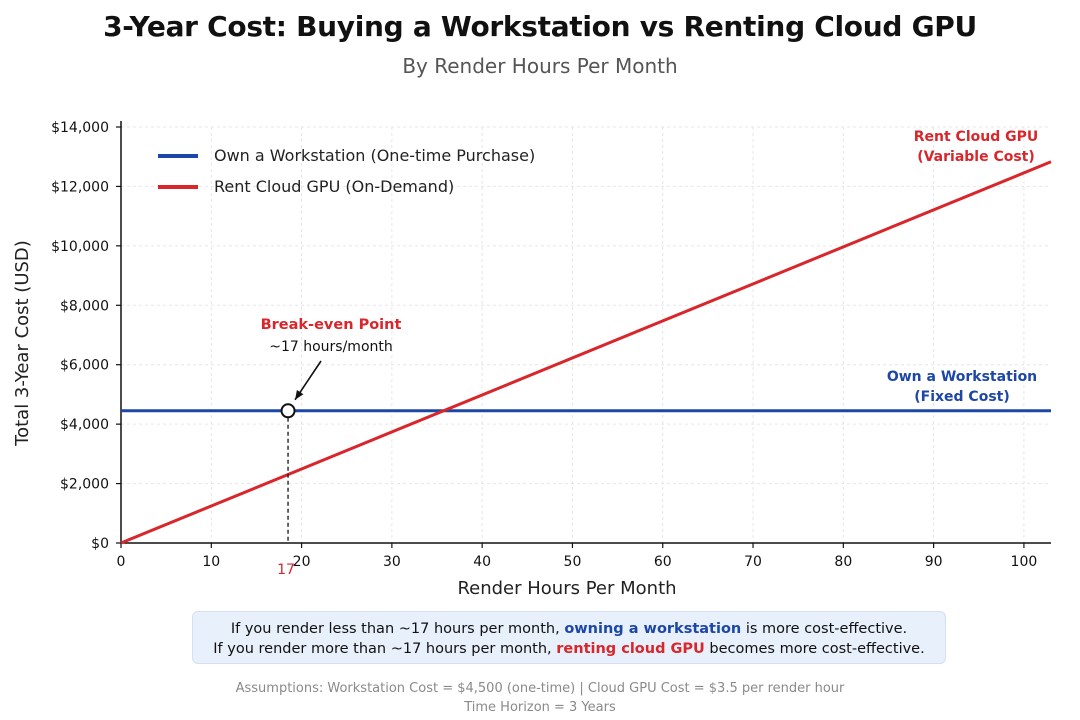  I want to click on callout-line2-highlight: renting cloud GPU, so click(630, 649).